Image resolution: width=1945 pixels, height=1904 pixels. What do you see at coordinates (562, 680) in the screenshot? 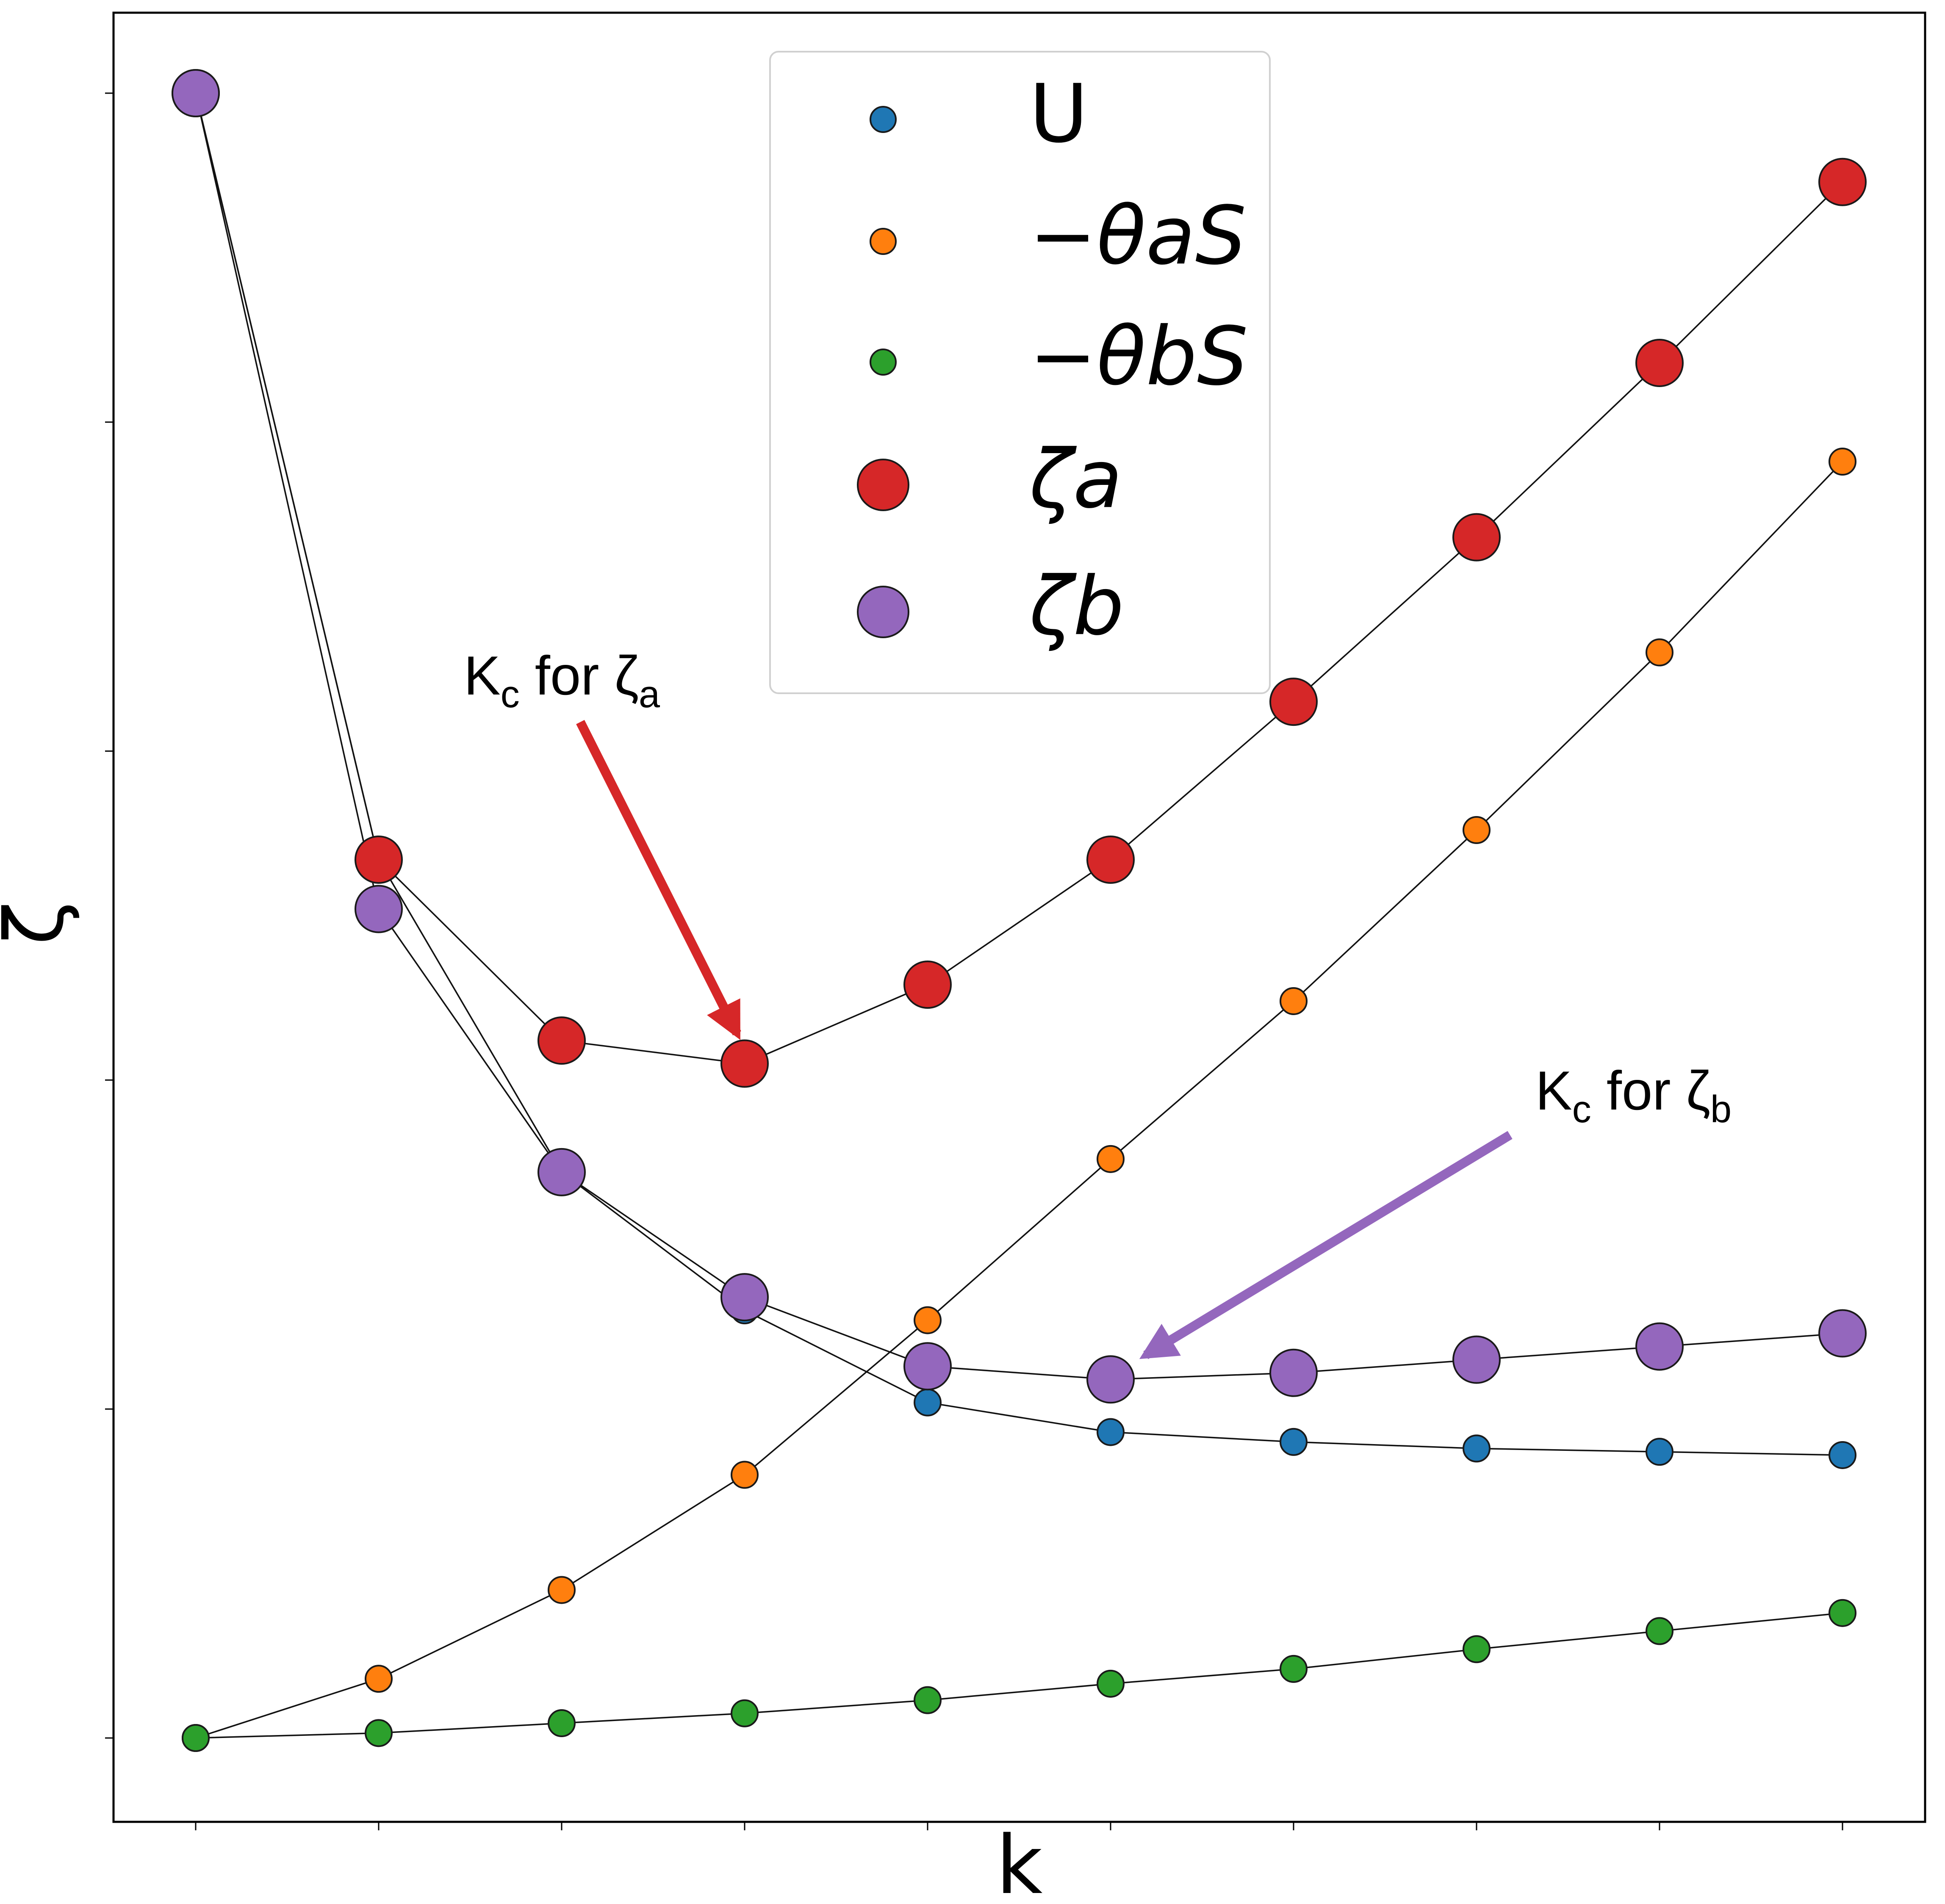
I see `annotation-label: Kc for ζa` at bounding box center [562, 680].